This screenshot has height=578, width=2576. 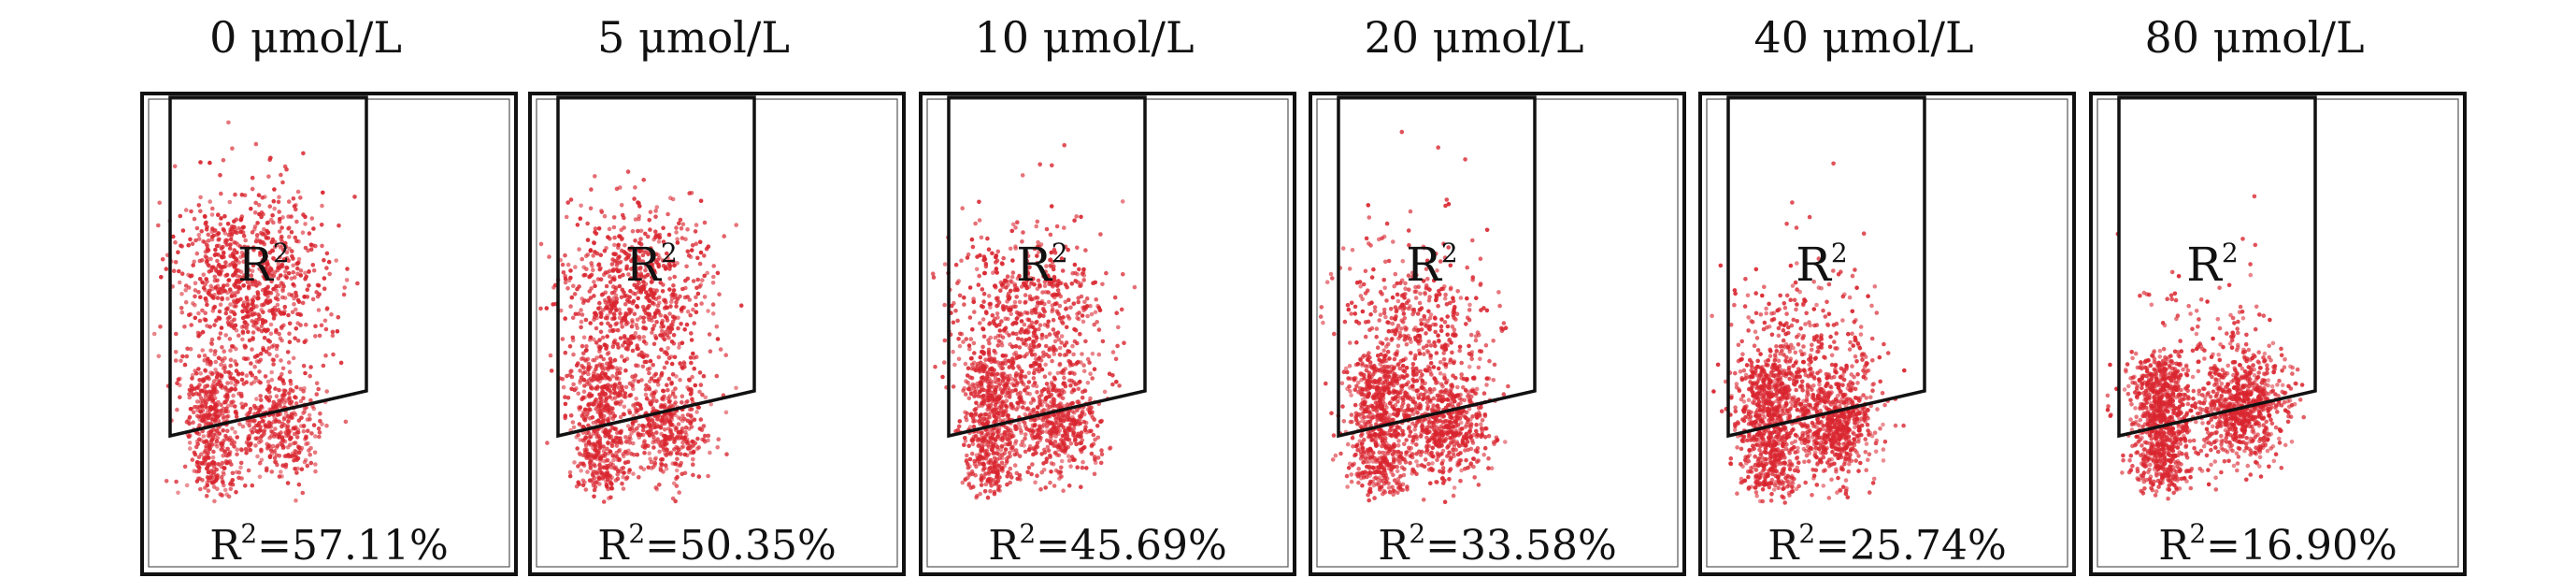 What do you see at coordinates (225, 546) in the screenshot?
I see `result-gate-name: R` at bounding box center [225, 546].